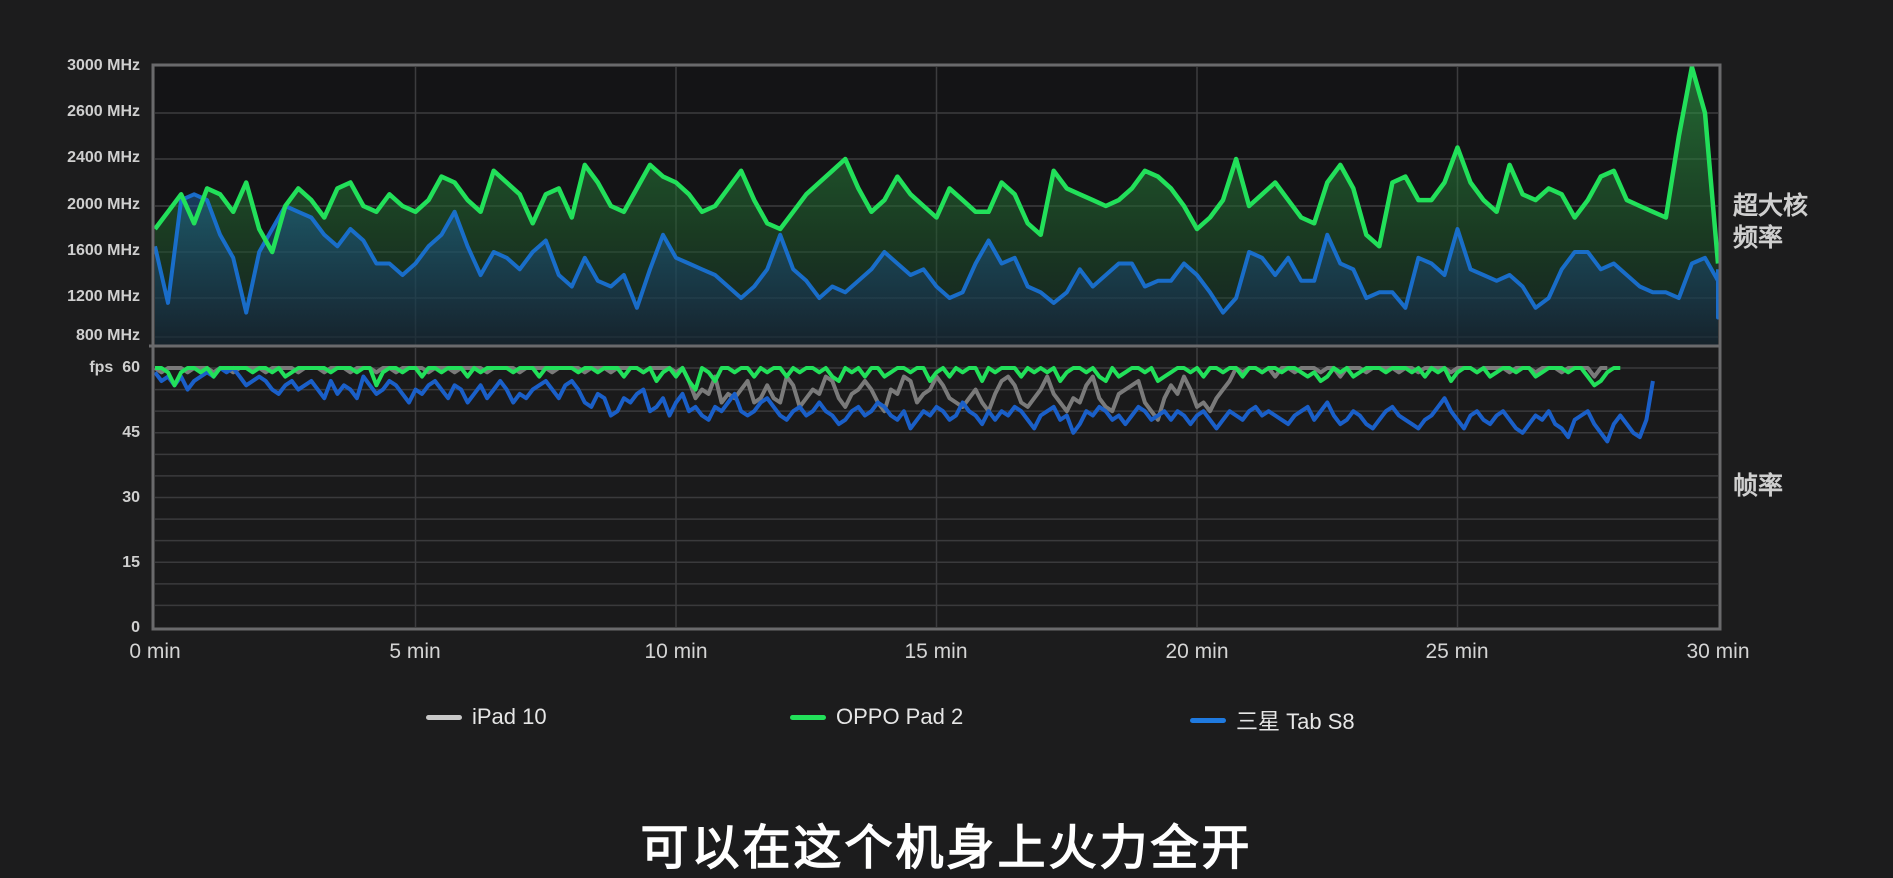  I want to click on x-tick-5: 5 min, so click(415, 651).